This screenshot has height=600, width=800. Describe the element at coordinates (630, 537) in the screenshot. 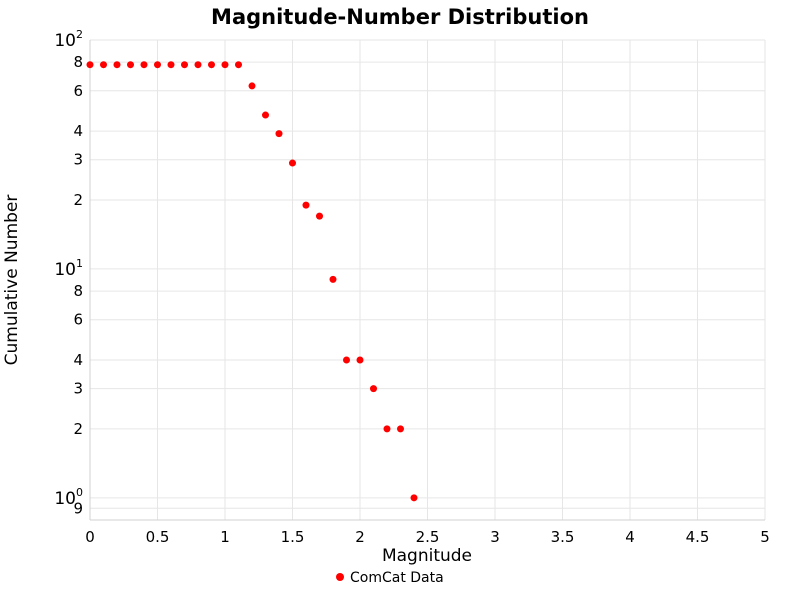

I see `x-tick-label: 4` at that location.